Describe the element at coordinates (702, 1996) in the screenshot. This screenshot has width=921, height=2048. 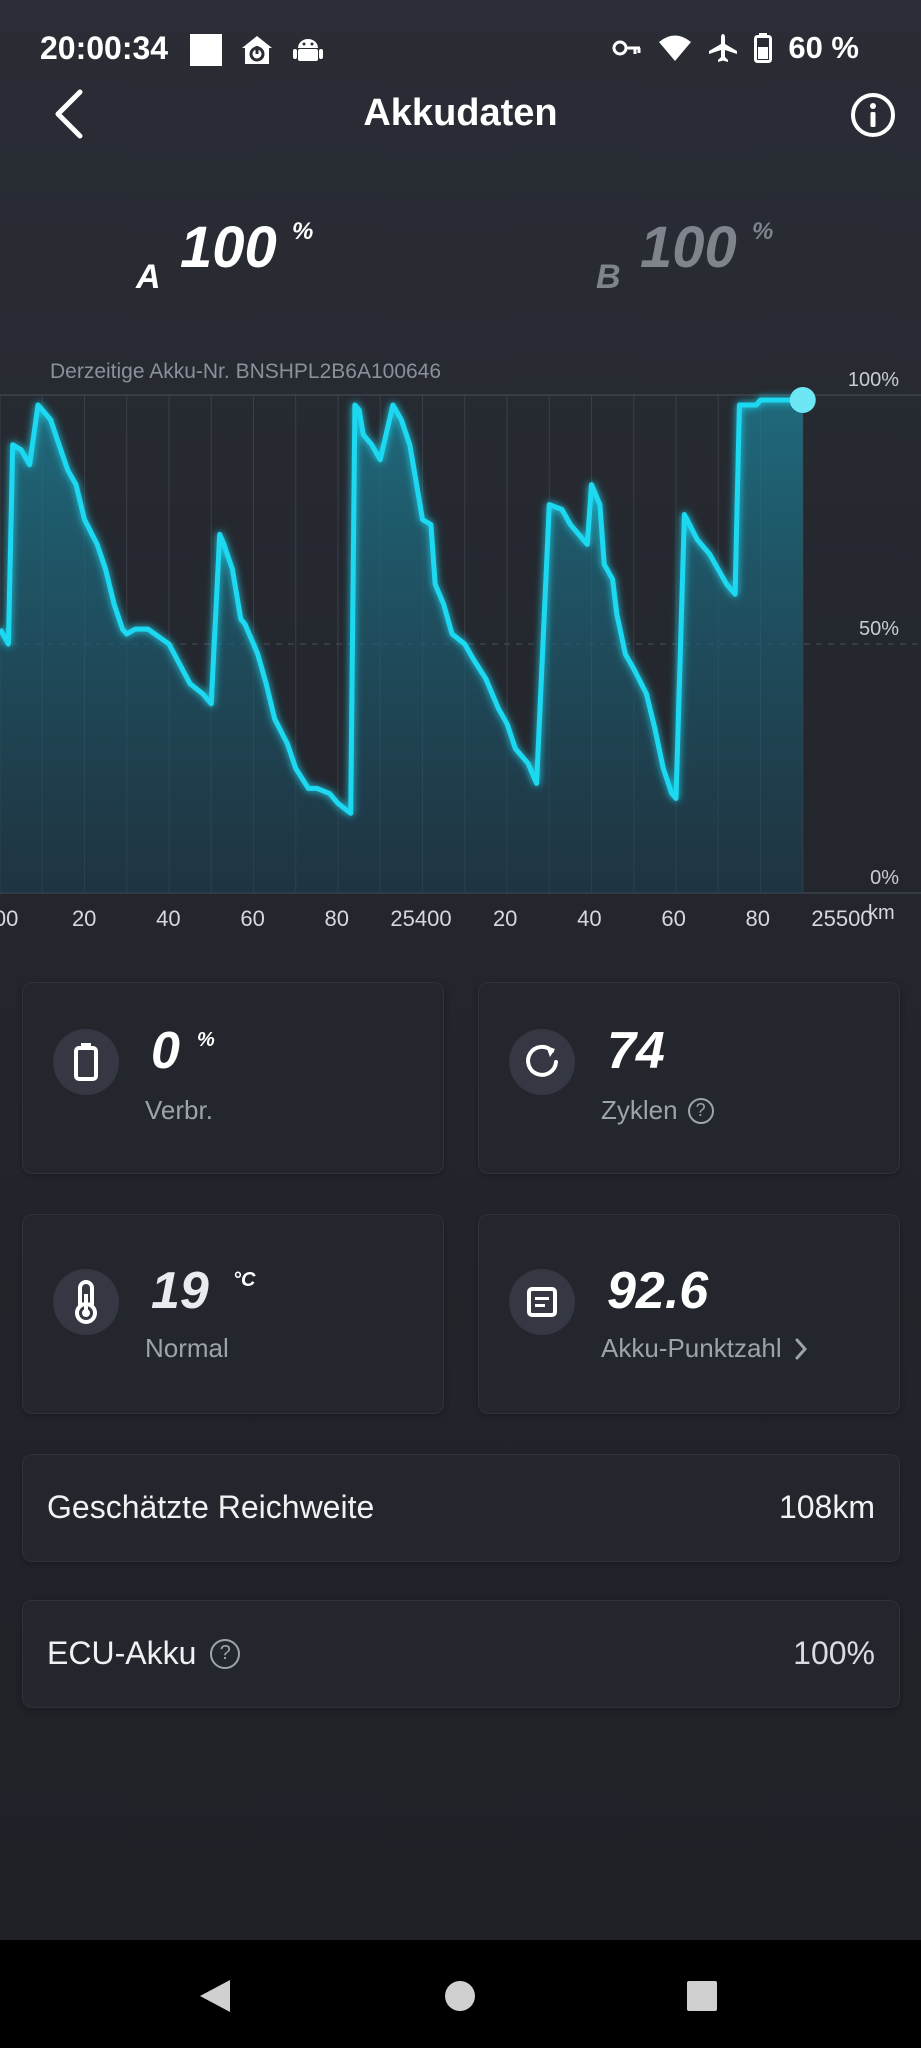
I see `nav-recents-icon` at that location.